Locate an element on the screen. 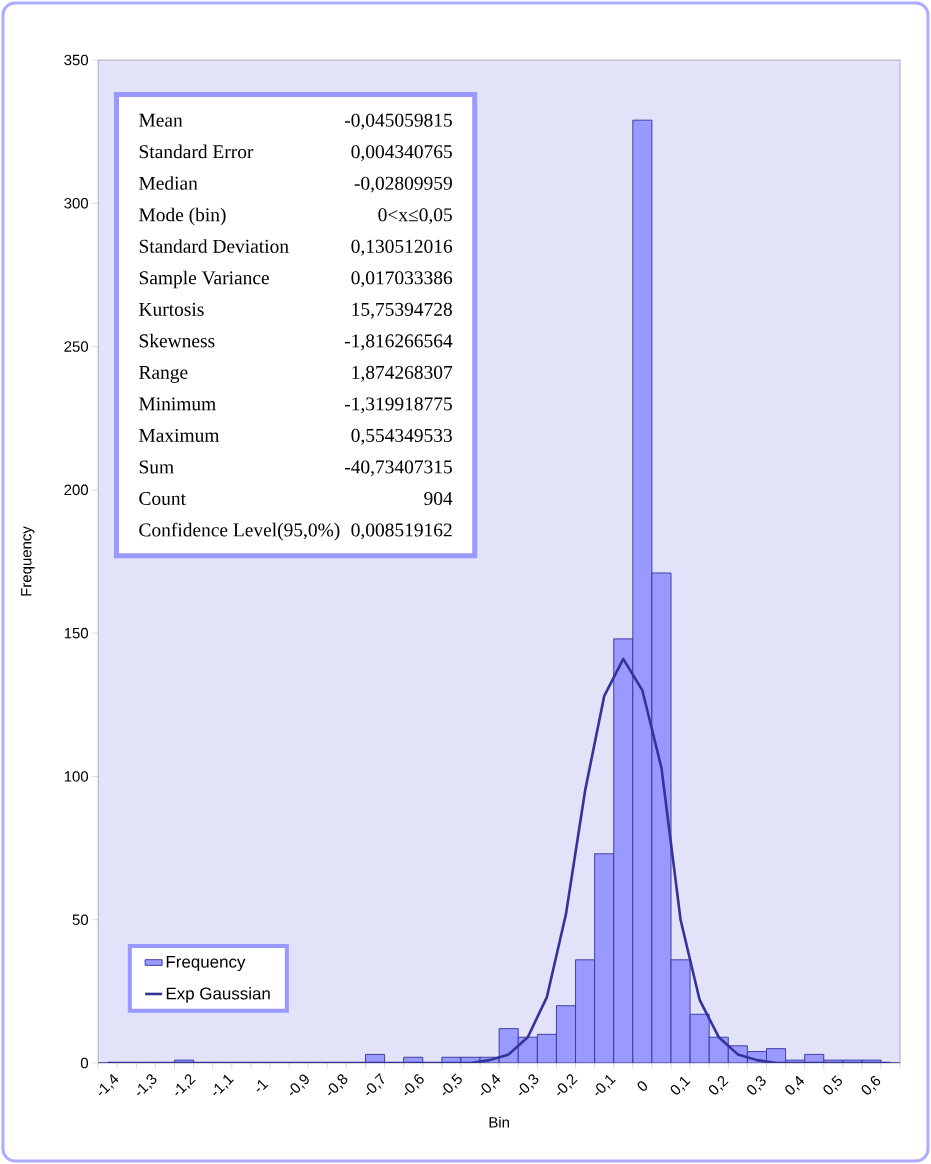 This screenshot has width=931, height=1164. x-tick-label: -0,5 is located at coordinates (452, 1084).